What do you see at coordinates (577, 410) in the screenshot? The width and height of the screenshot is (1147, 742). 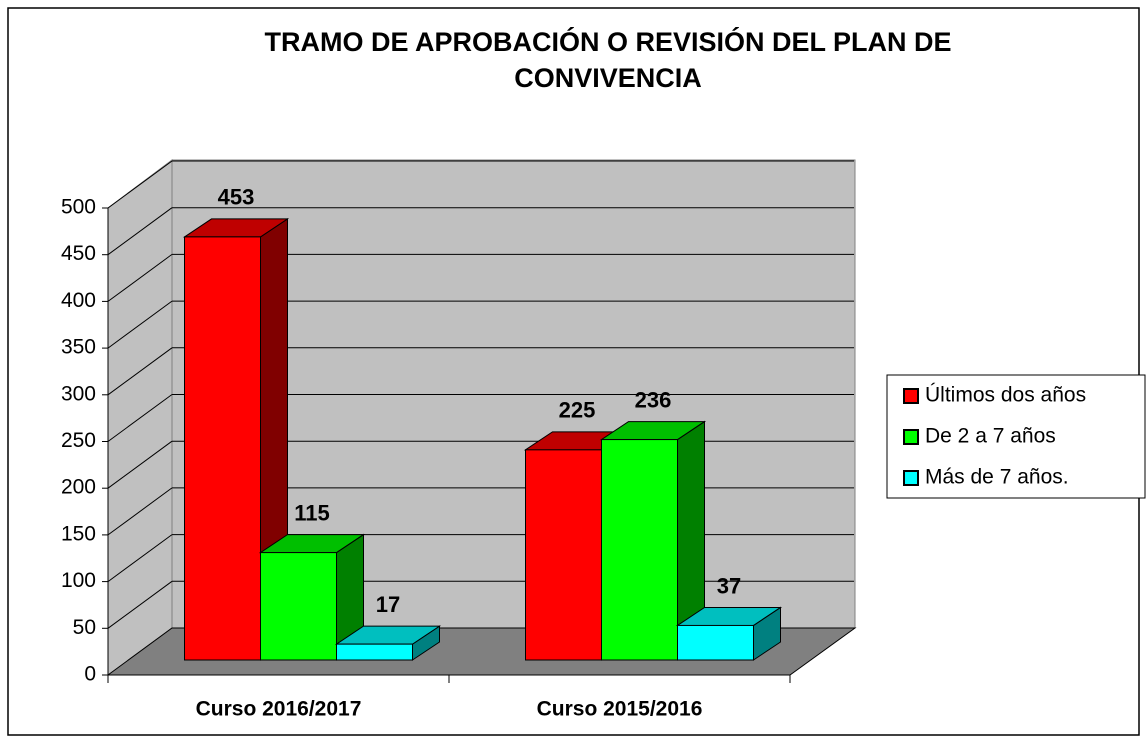 I see `data-label: 225` at bounding box center [577, 410].